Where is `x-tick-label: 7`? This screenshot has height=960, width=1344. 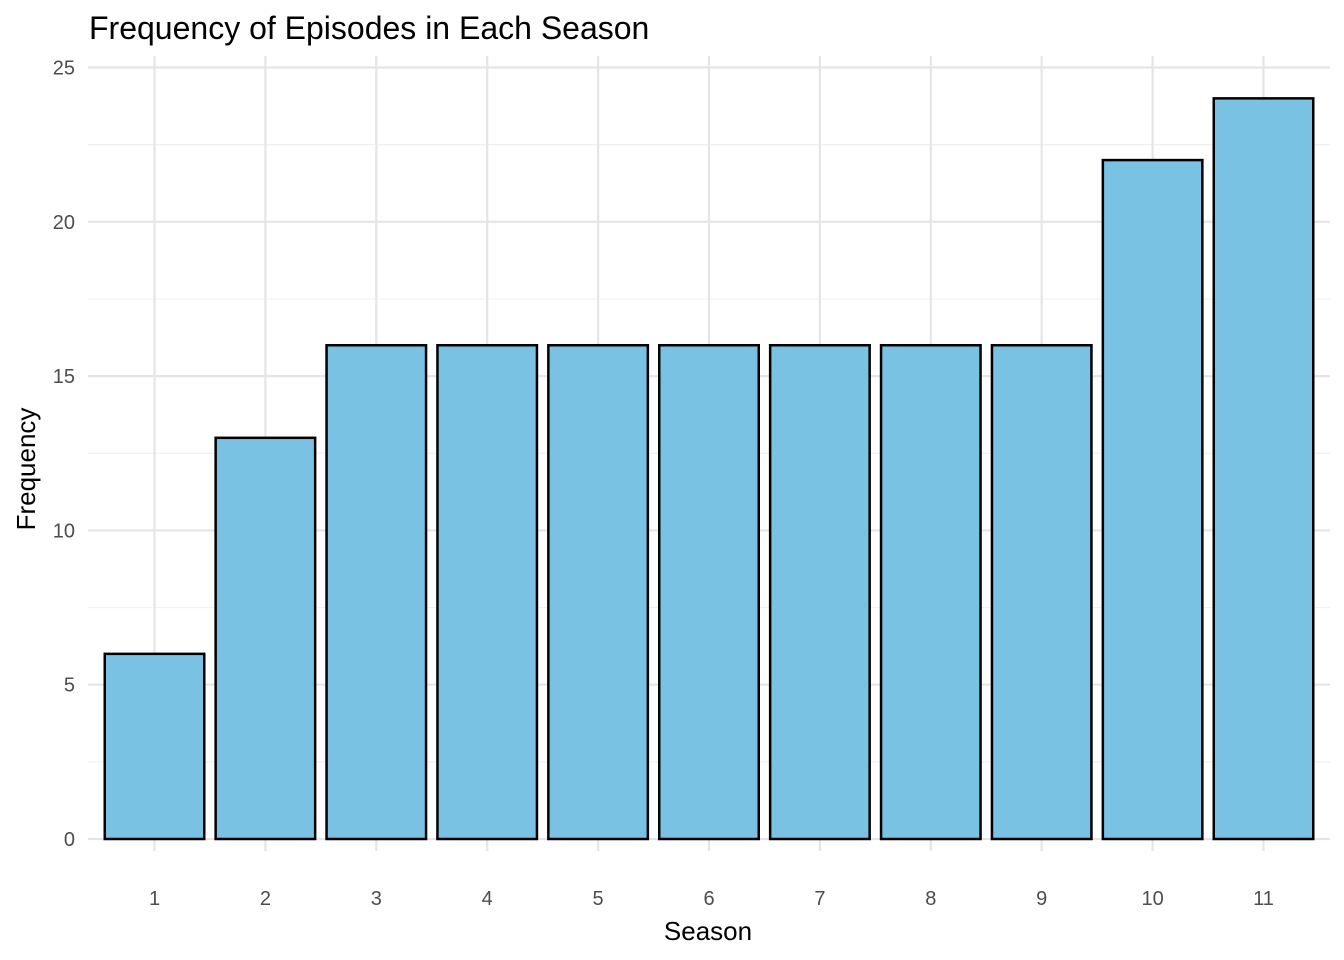
x-tick-label: 7 is located at coordinates (819, 899).